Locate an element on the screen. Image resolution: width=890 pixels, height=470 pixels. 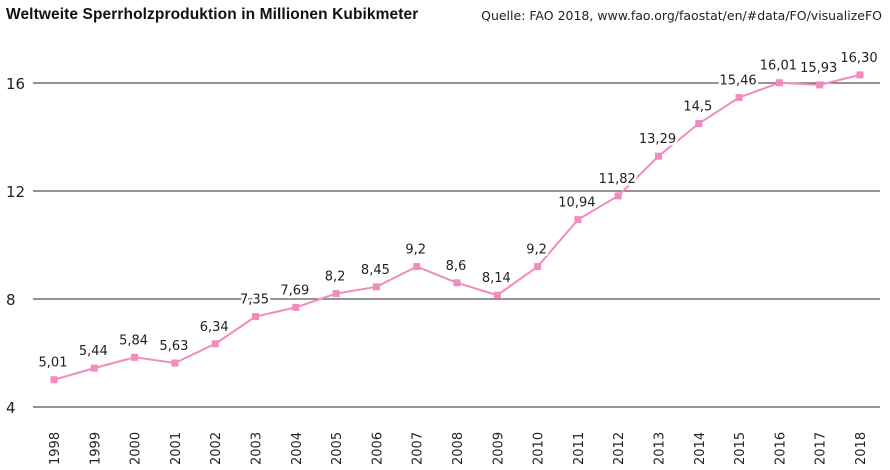
data-label: 16,30 is located at coordinates (858, 58).